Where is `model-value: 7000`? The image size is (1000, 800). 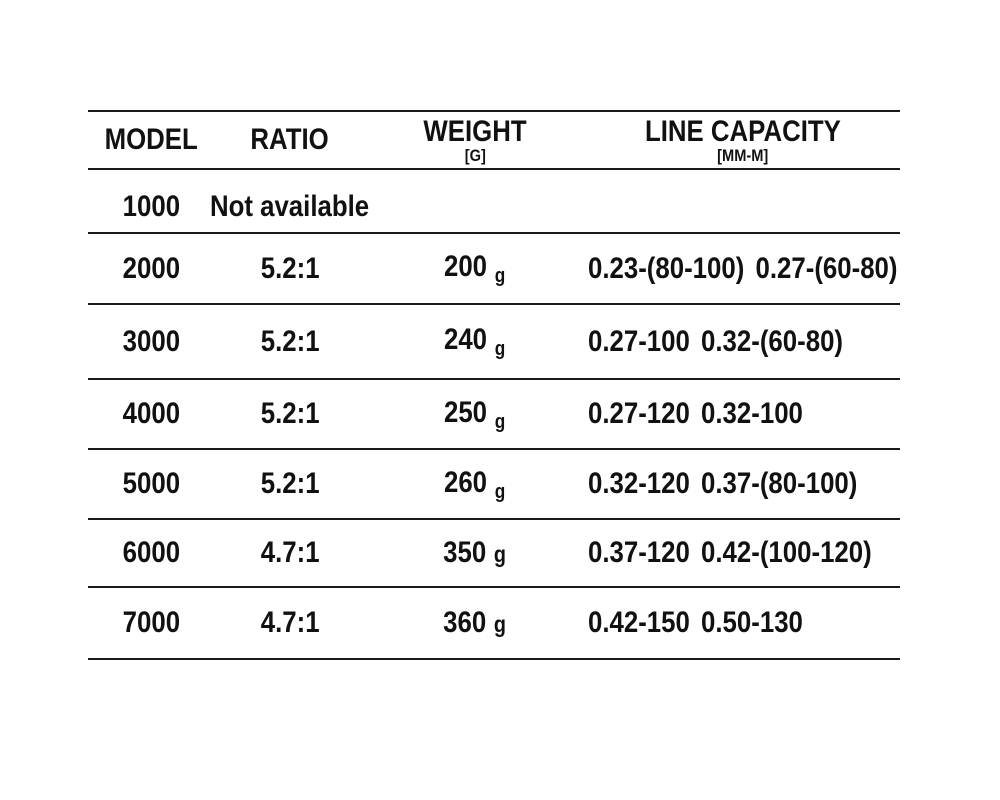 model-value: 7000 is located at coordinates (151, 622).